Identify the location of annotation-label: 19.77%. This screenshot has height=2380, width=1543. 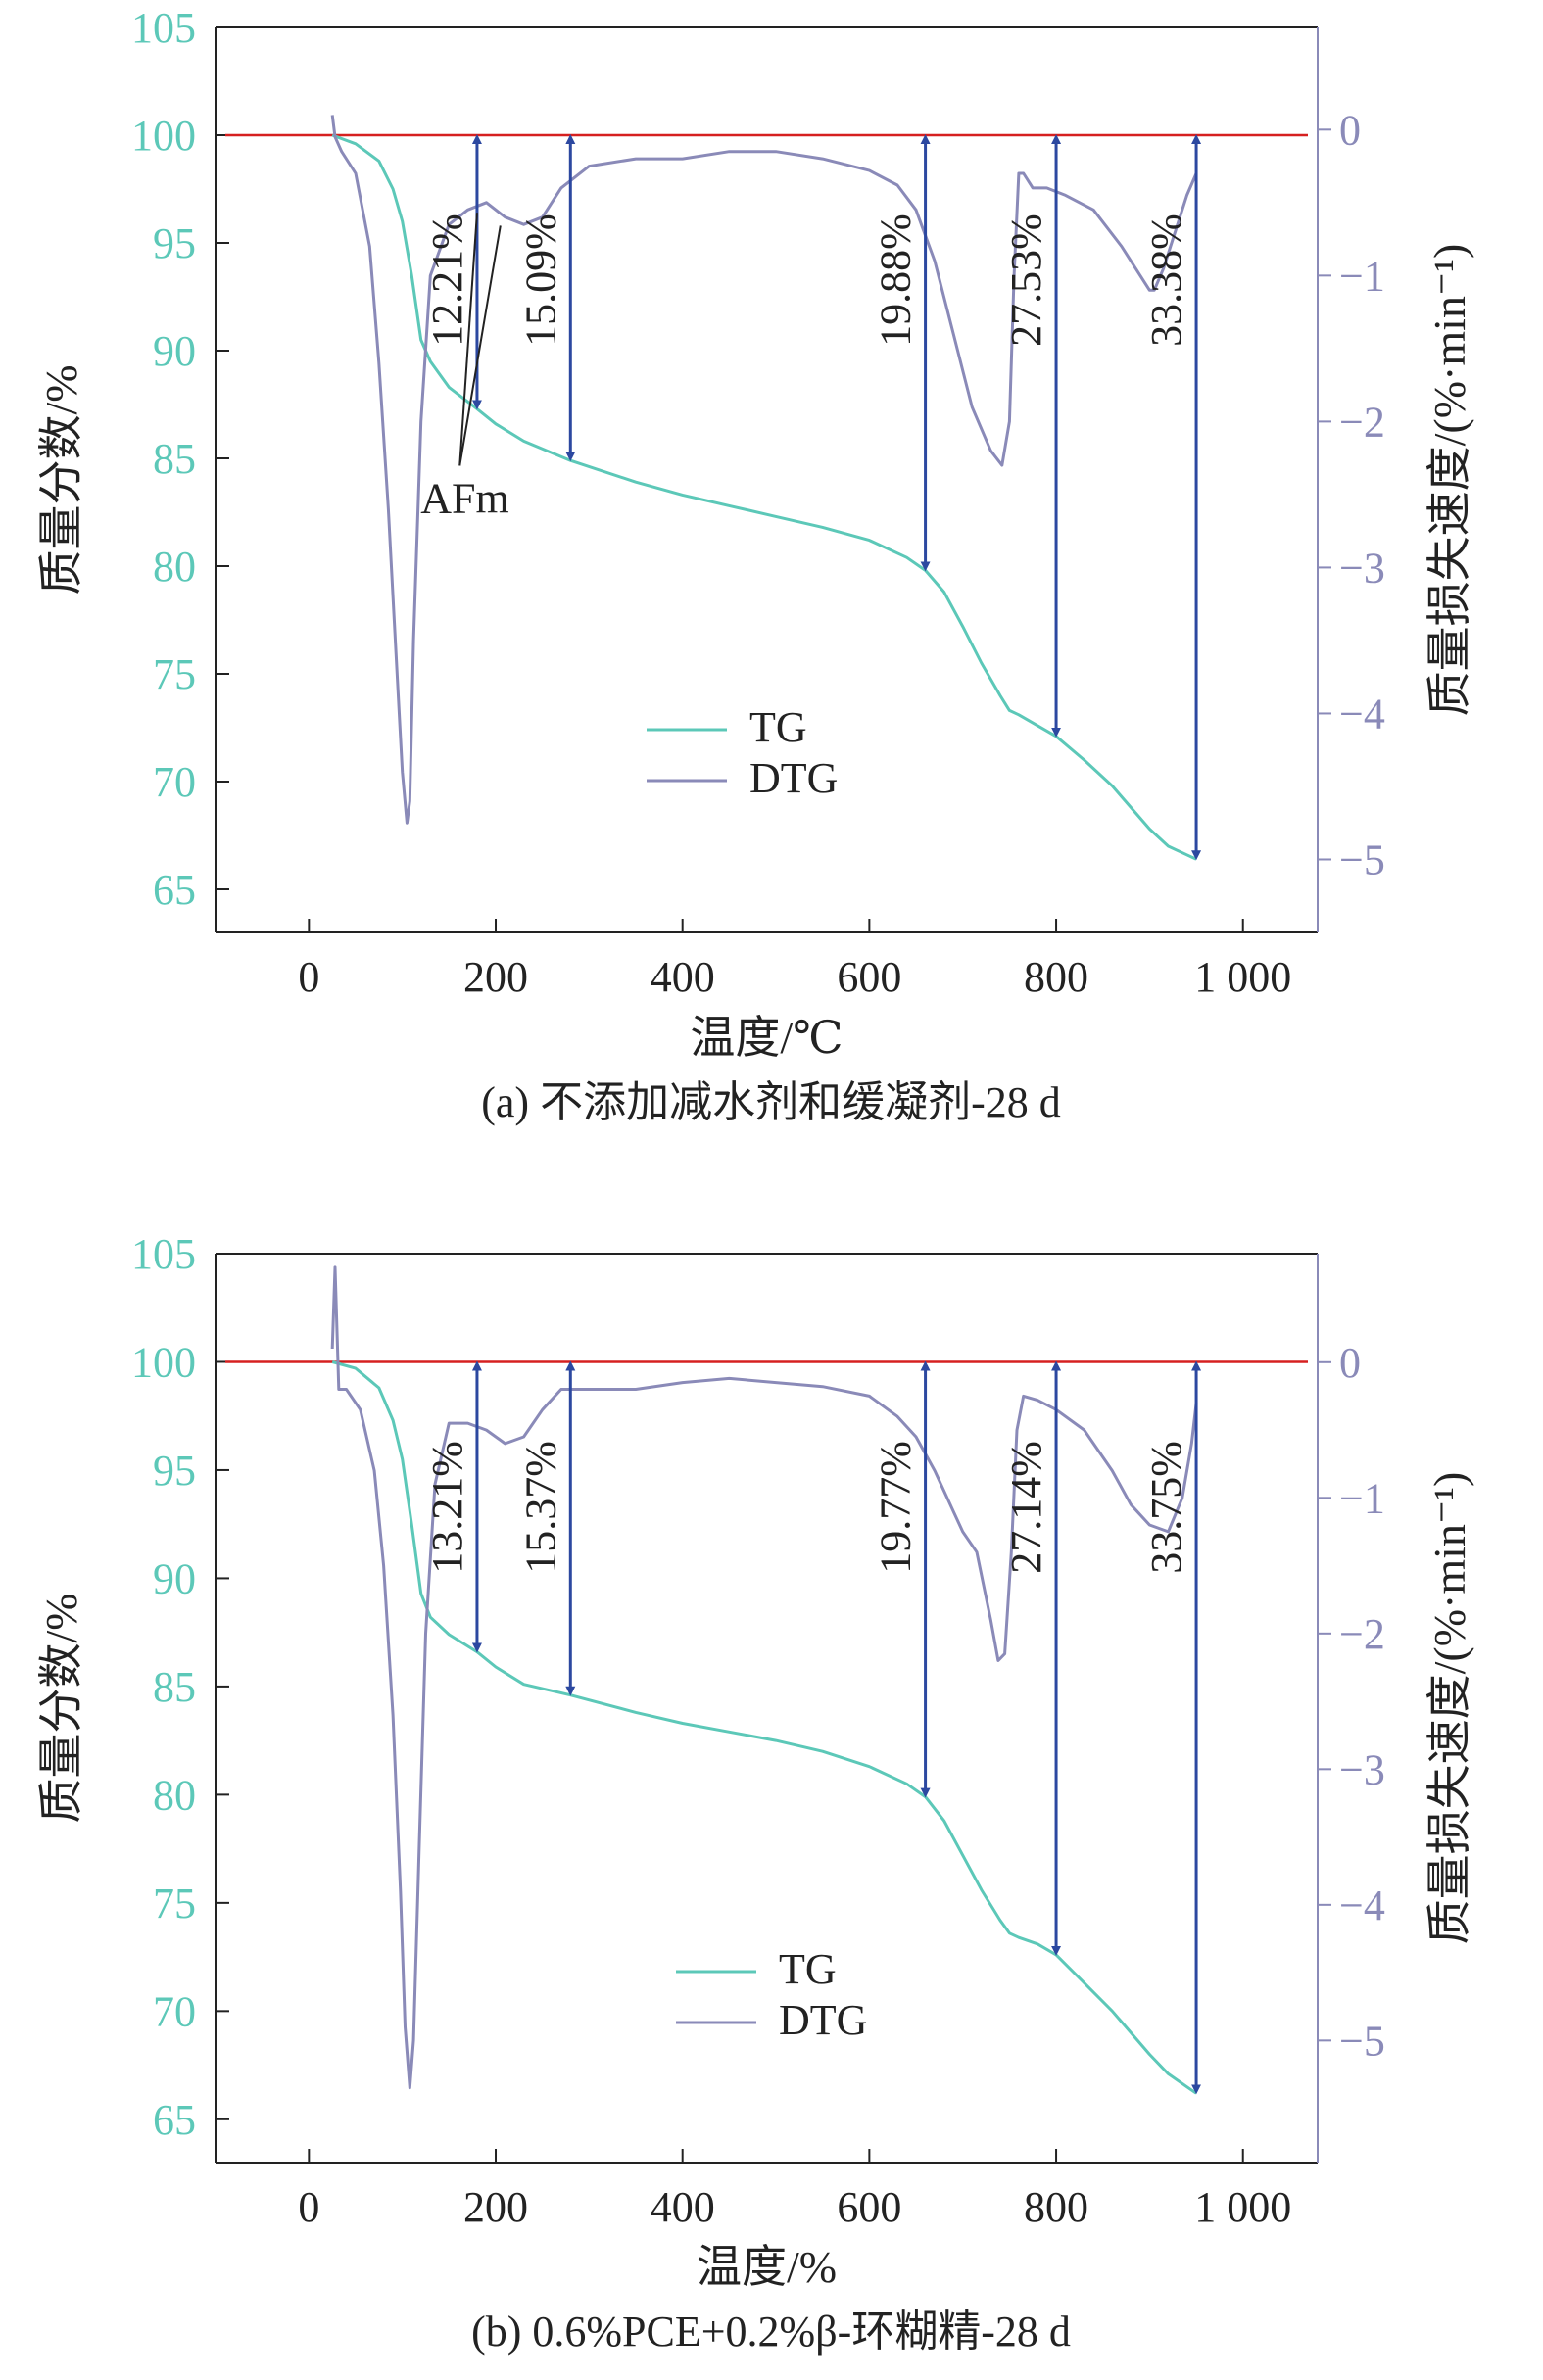
(896, 1507).